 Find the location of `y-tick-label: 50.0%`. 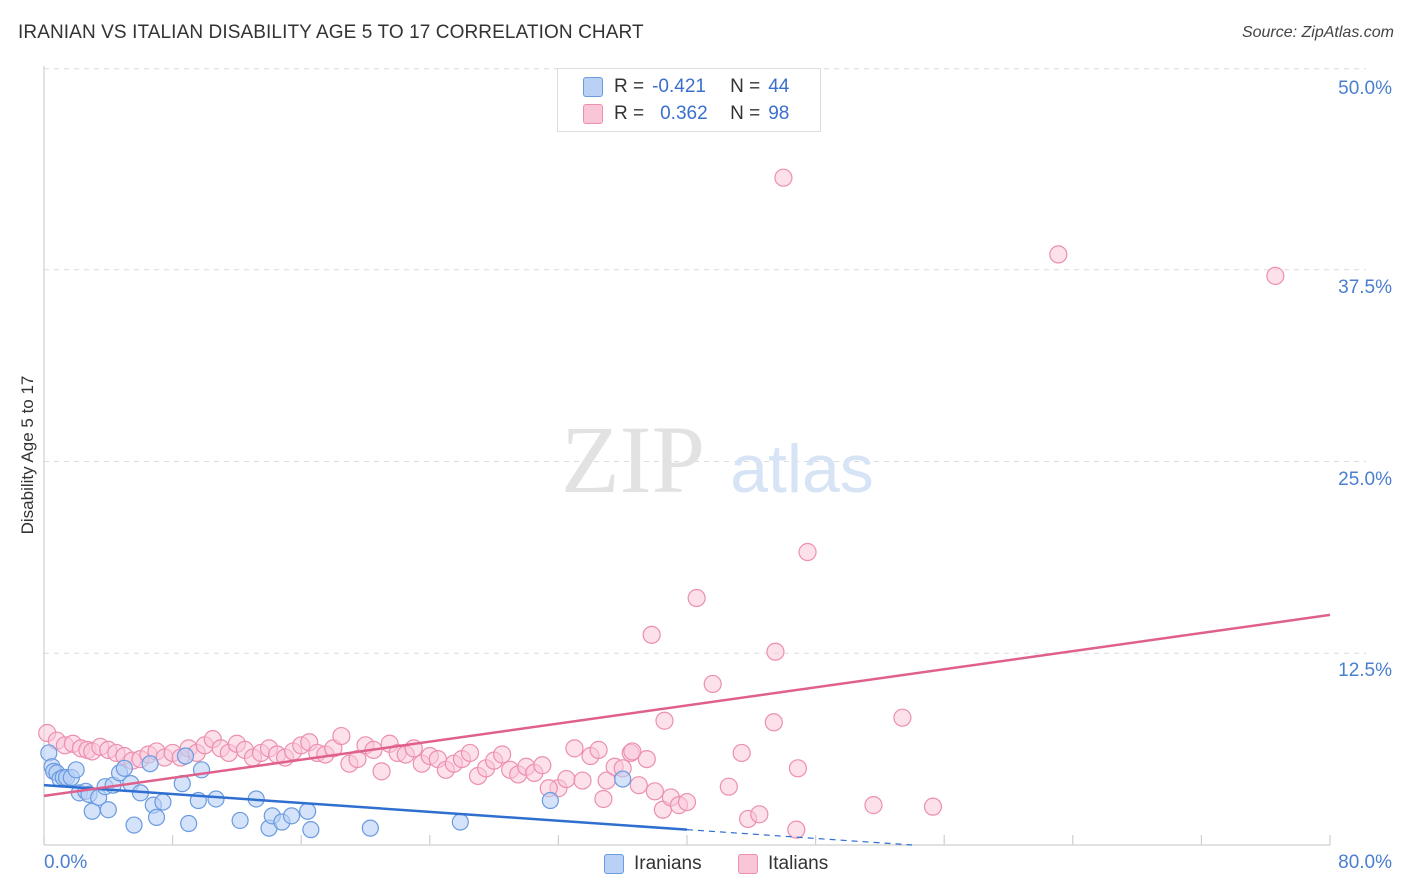

y-tick-label: 50.0% is located at coordinates (1365, 88).